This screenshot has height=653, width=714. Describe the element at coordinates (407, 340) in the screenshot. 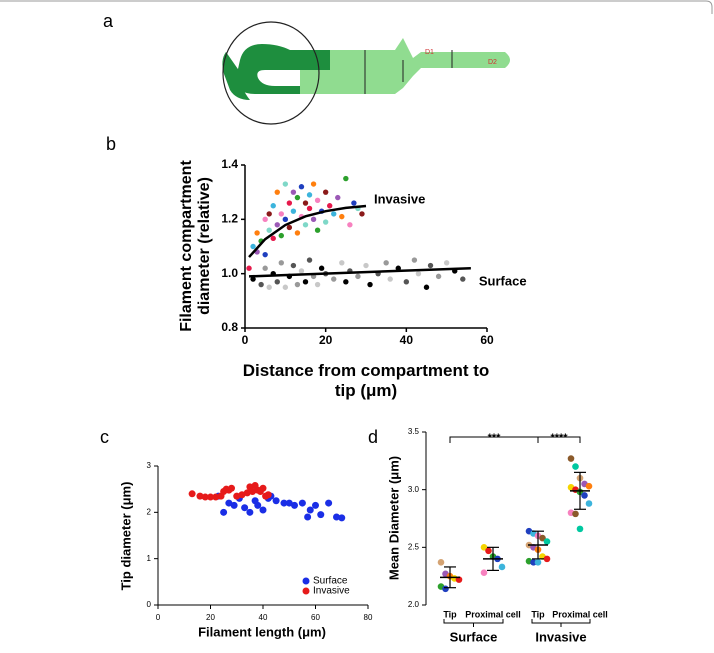

I see `x-tick-label: 40` at that location.